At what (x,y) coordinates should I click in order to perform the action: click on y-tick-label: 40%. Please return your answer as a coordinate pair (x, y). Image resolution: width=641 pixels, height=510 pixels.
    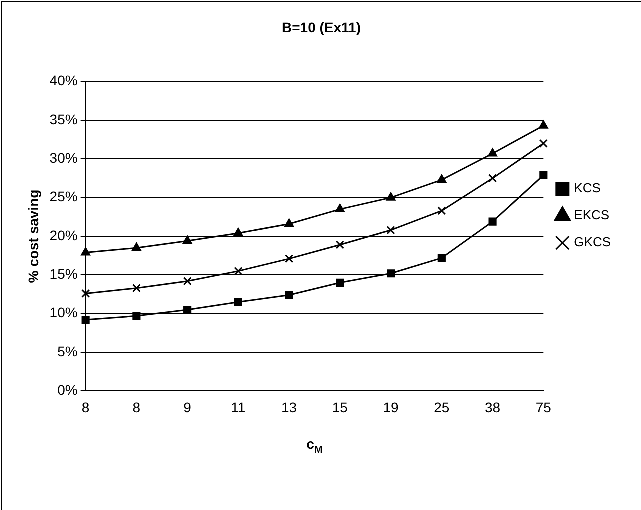
    Looking at the image, I should click on (64, 80).